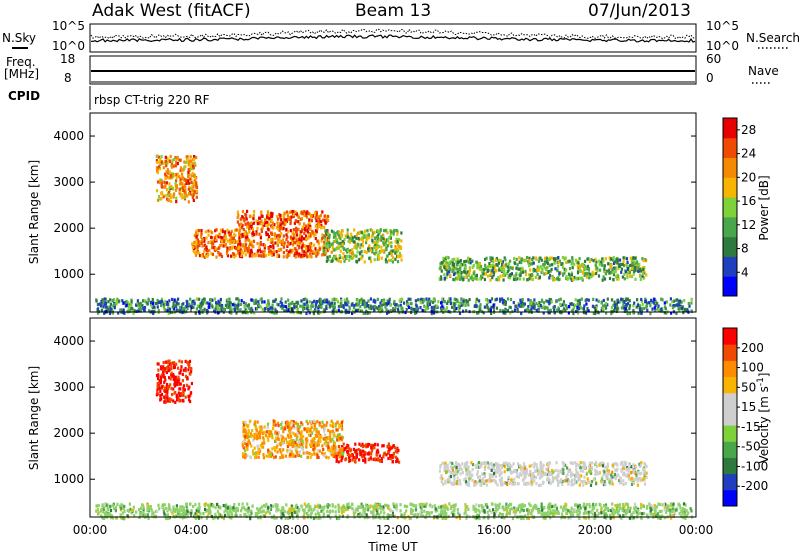  What do you see at coordinates (730, 148) in the screenshot?
I see `colorbar-segment` at bounding box center [730, 148].